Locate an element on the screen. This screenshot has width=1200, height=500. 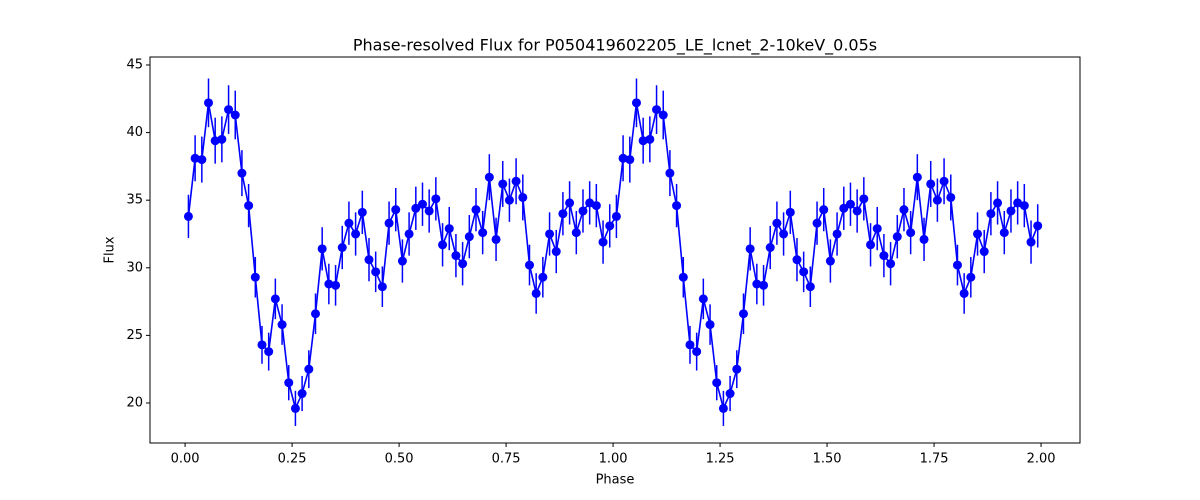
x-tick-label: 1.00 is located at coordinates (613, 459).